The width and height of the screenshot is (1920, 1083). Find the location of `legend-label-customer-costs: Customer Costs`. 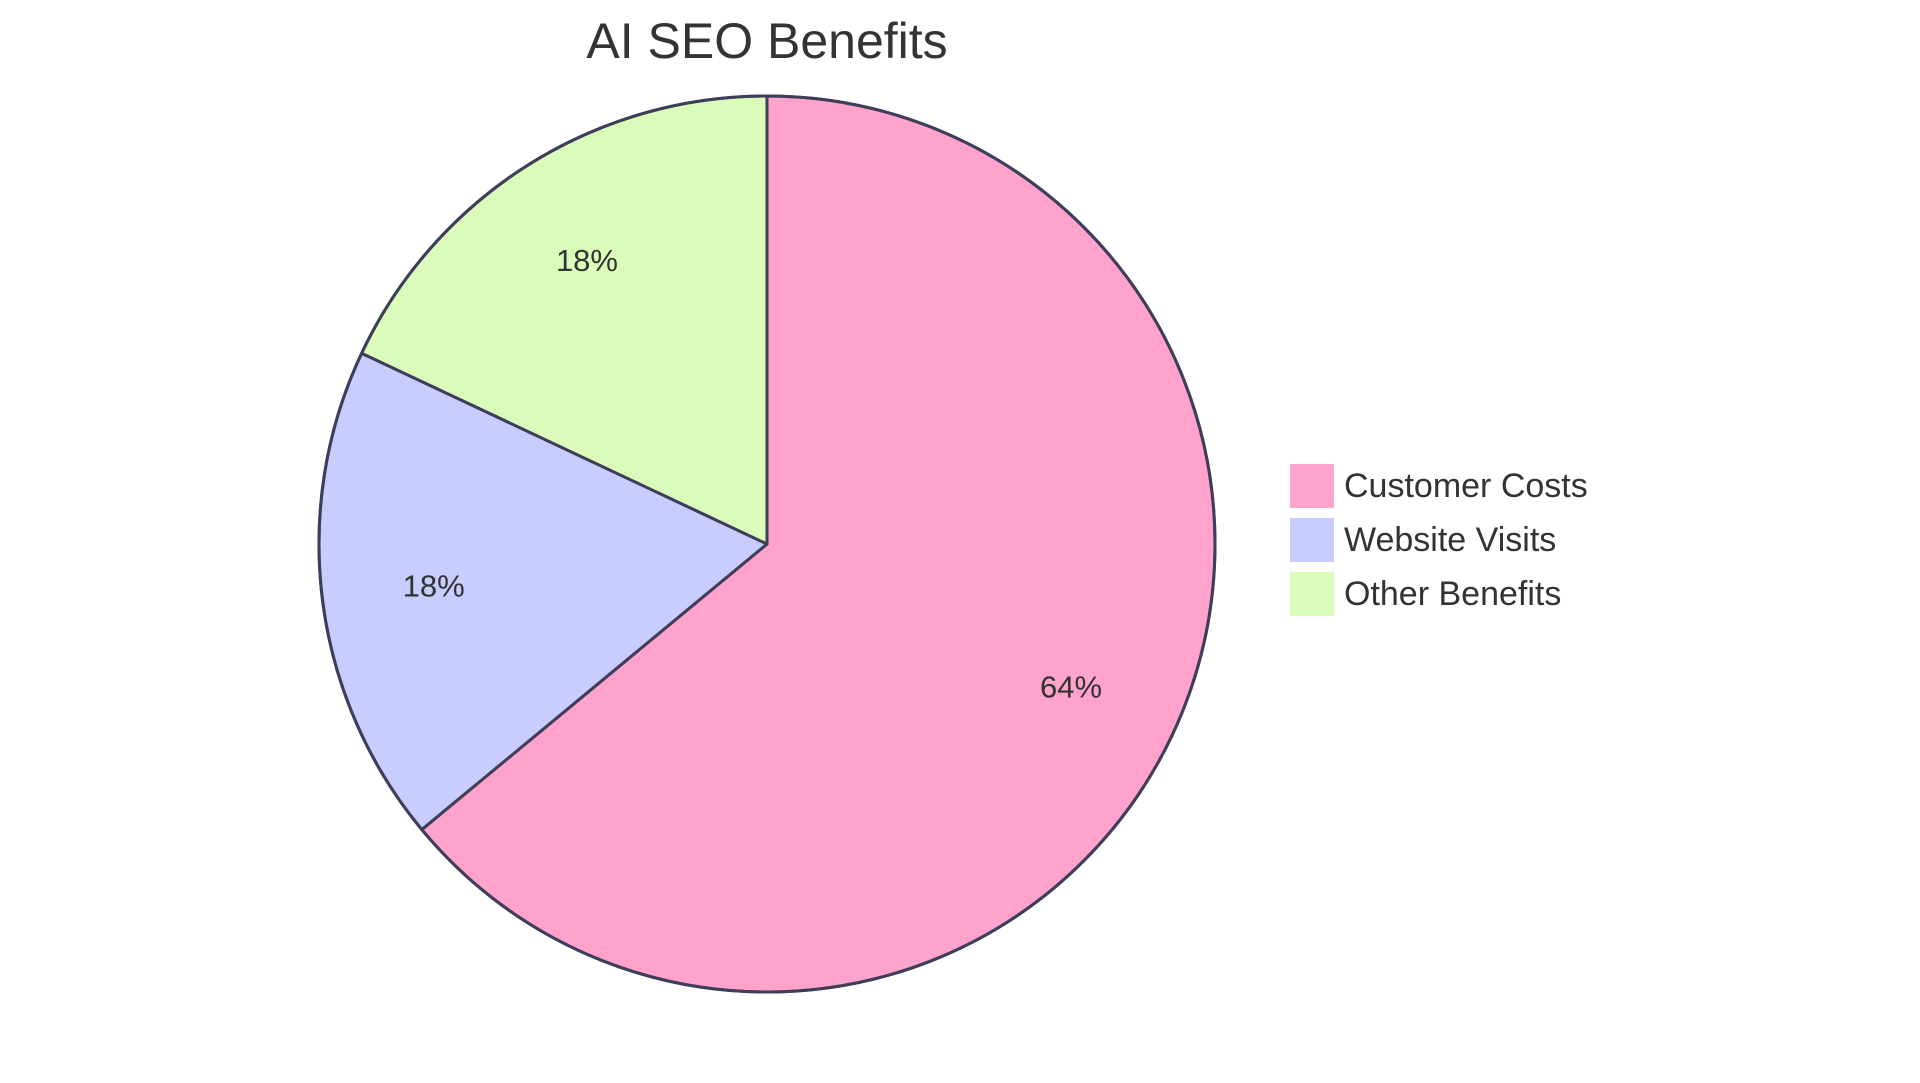

legend-label-customer-costs: Customer Costs is located at coordinates (1466, 486).